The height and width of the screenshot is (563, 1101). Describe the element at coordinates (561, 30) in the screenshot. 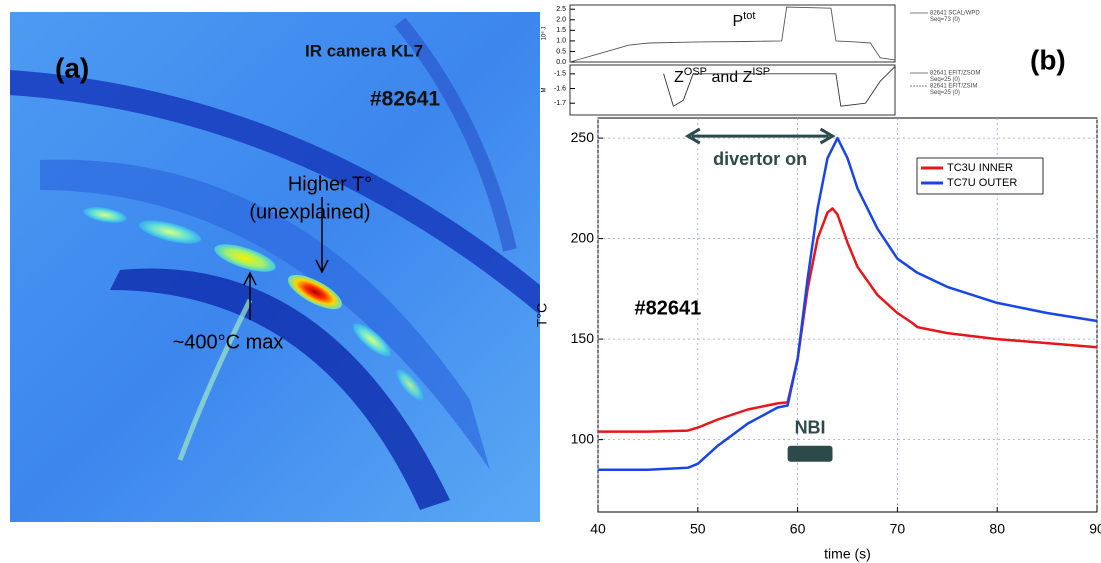

I see `y-tick-label: 1.5` at that location.